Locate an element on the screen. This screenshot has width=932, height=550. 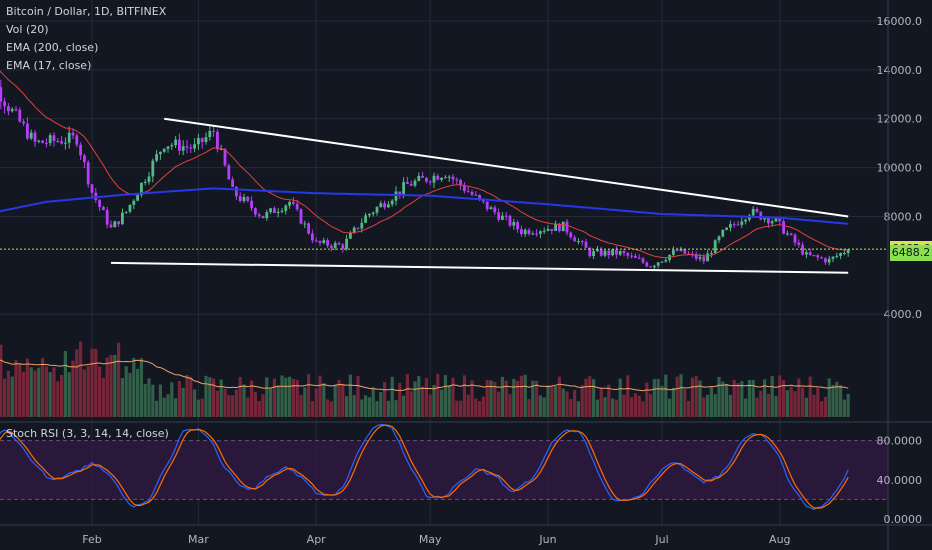
date-tick-label: Mar is located at coordinates (198, 539).